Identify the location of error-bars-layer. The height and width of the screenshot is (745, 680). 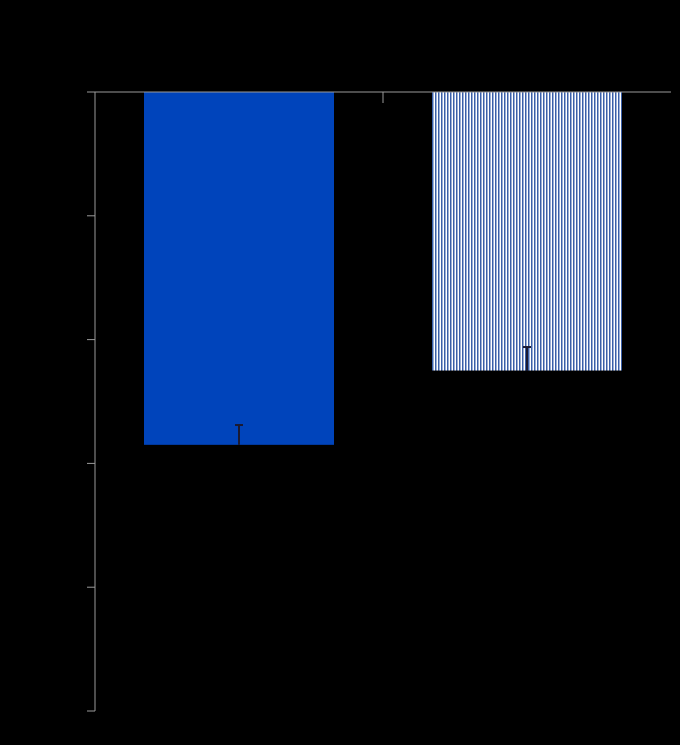
(383, 395).